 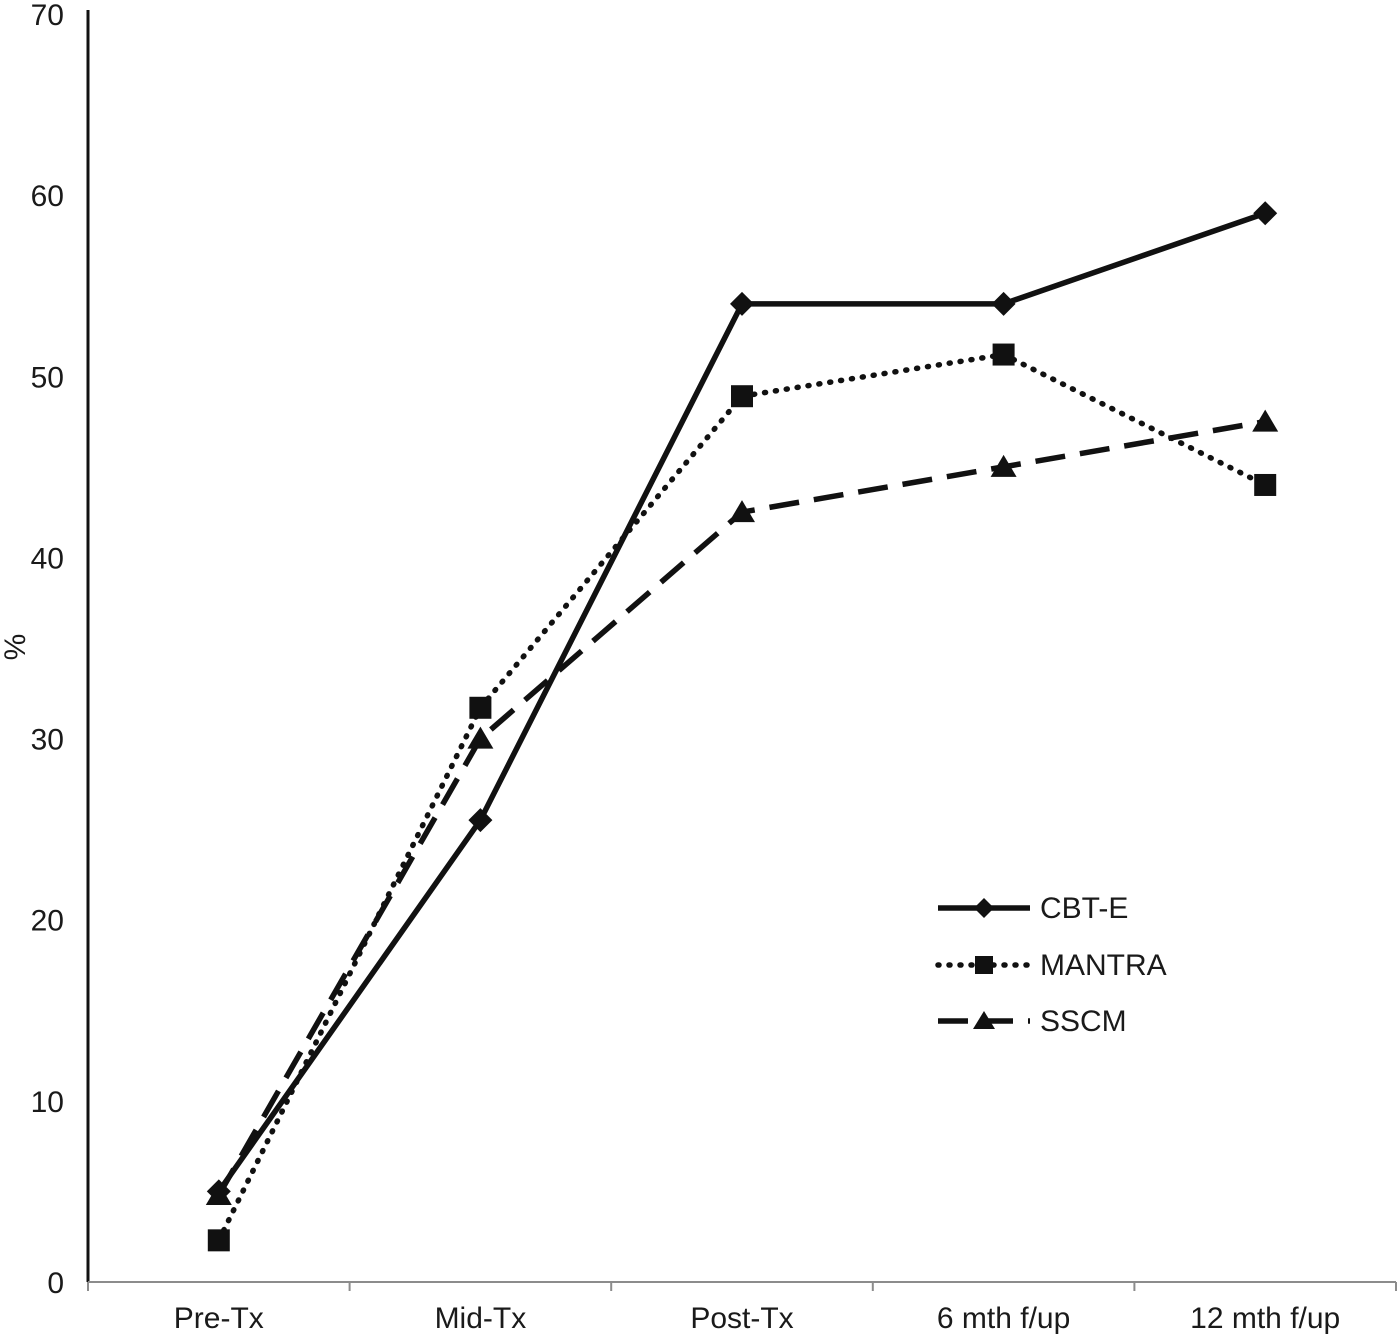 What do you see at coordinates (1083, 1021) in the screenshot?
I see `legend-label-sscm: SSCM` at bounding box center [1083, 1021].